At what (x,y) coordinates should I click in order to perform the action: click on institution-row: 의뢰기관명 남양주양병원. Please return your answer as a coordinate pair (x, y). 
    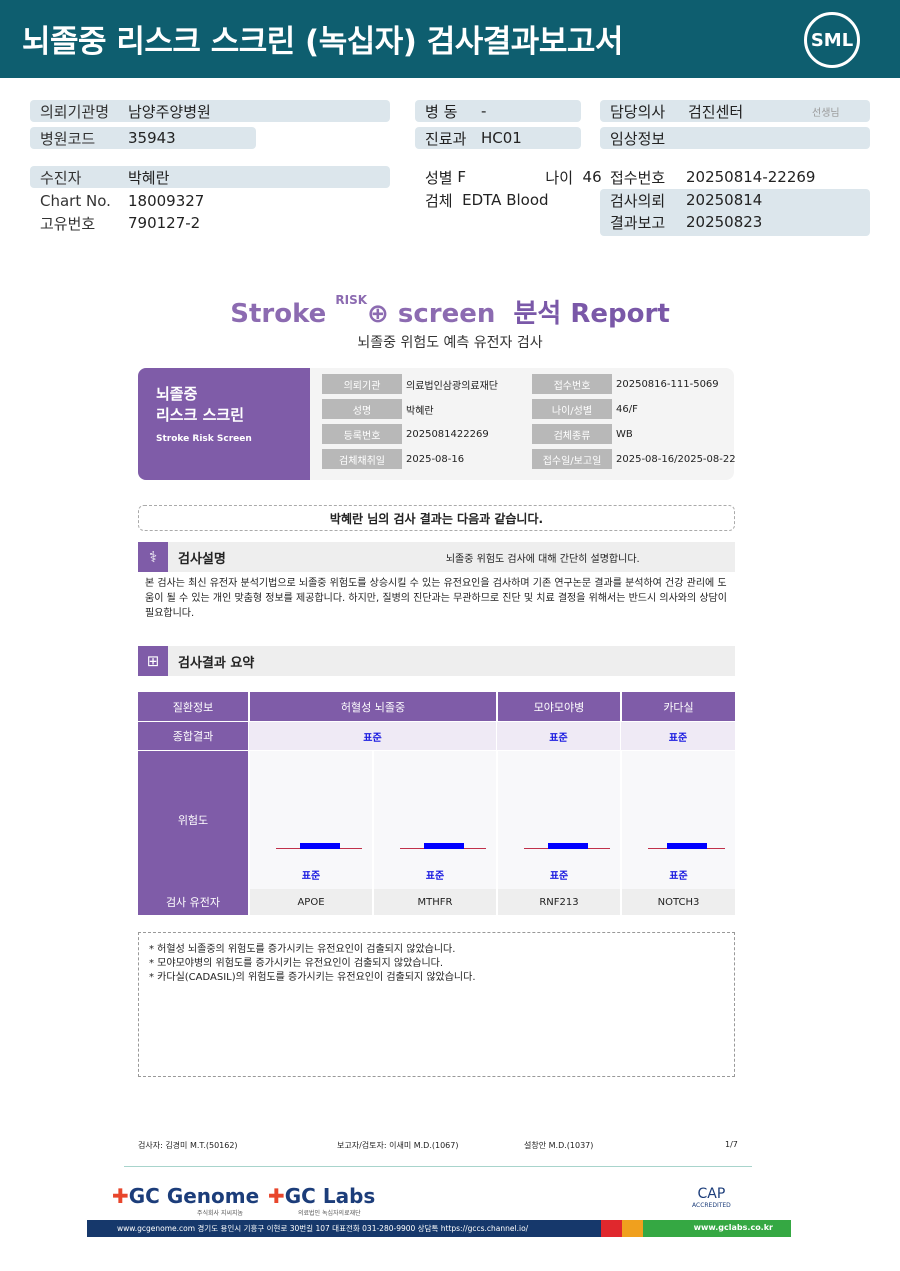
    Looking at the image, I should click on (210, 111).